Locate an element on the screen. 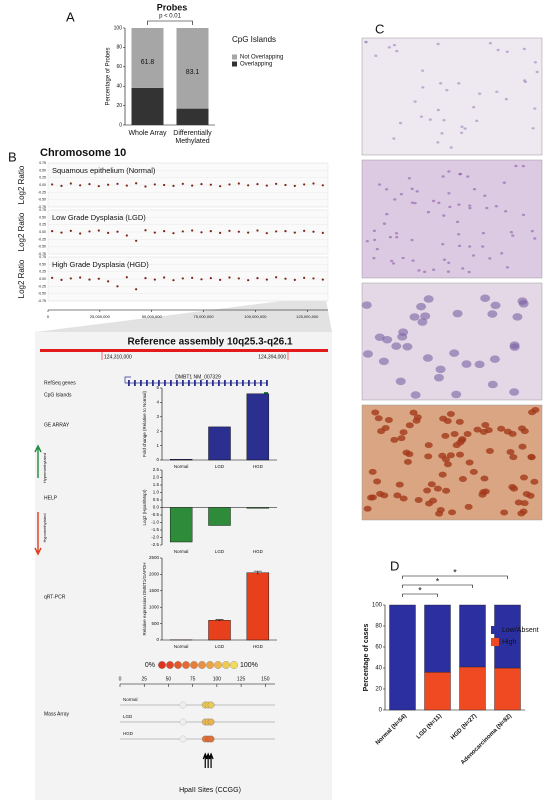  y-tick-label: 5 is located at coordinates (157, 387).